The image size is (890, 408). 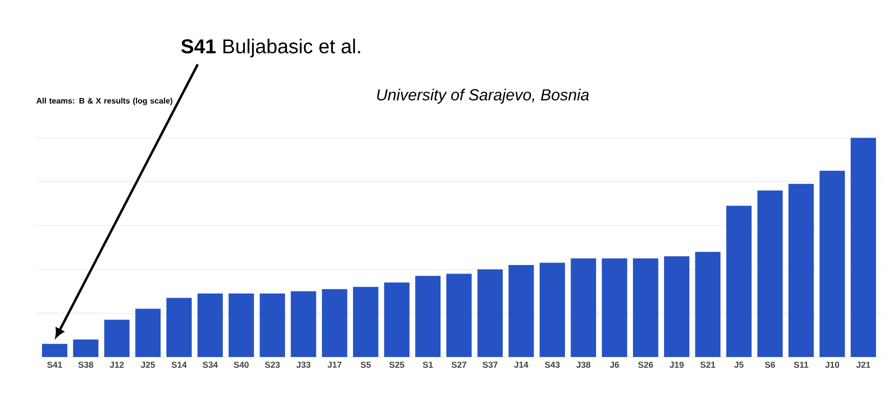 I want to click on text: S41 Buljabasic et al., so click(x=270, y=48).